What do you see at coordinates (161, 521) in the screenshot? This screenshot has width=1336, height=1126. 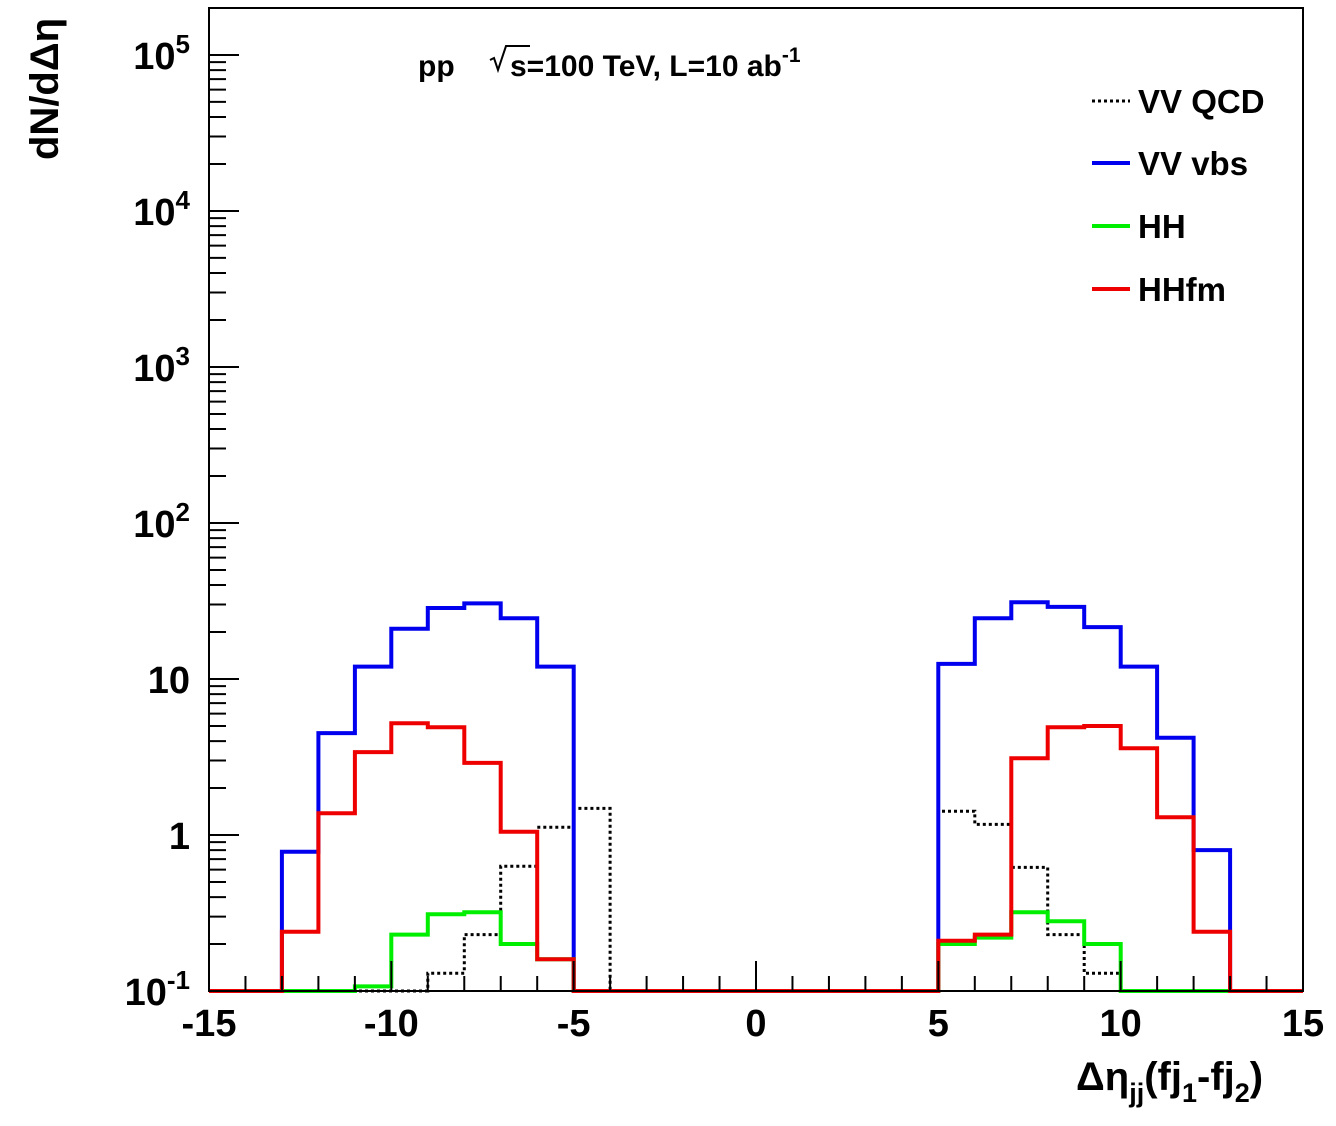 I see `y-tick-label: 10²` at bounding box center [161, 521].